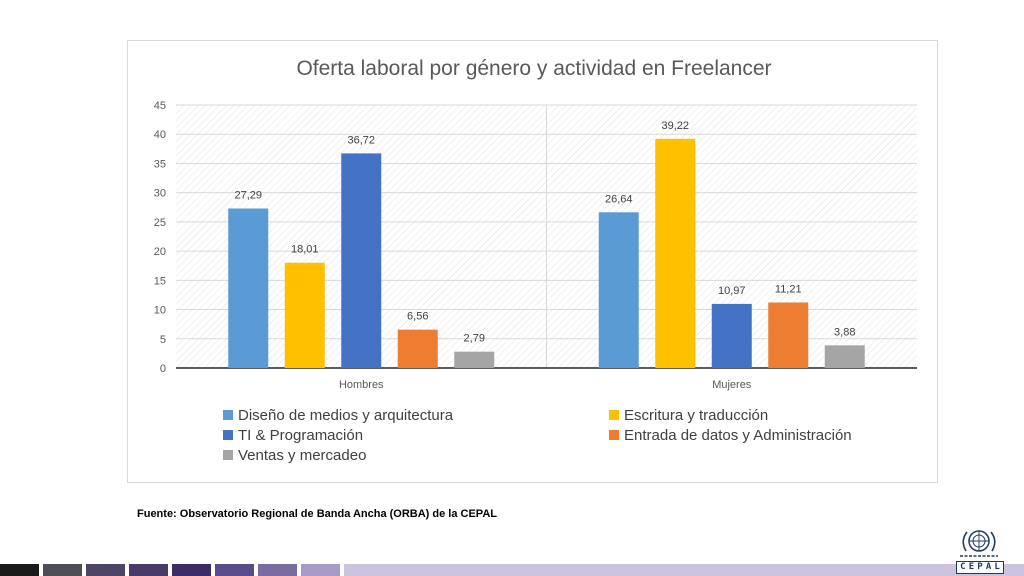  What do you see at coordinates (979, 541) in the screenshot?
I see `un-emblem-icon` at bounding box center [979, 541].